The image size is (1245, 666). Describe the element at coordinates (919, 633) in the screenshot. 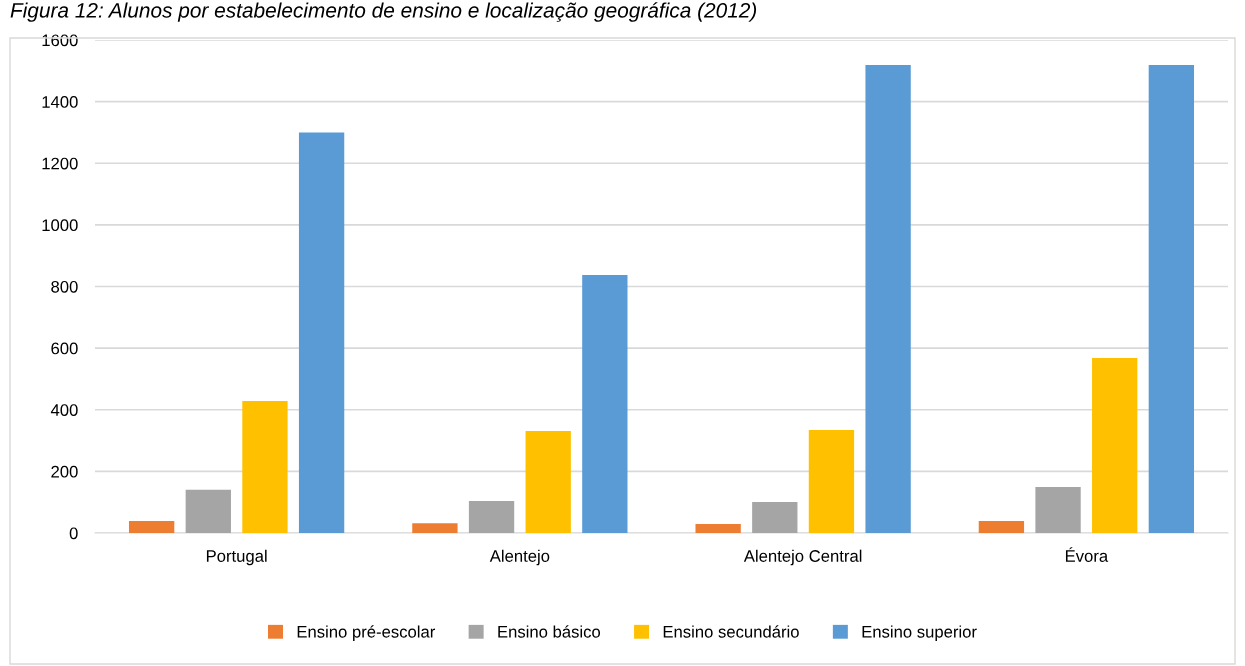

I see `legend-label: Ensino superior` at that location.